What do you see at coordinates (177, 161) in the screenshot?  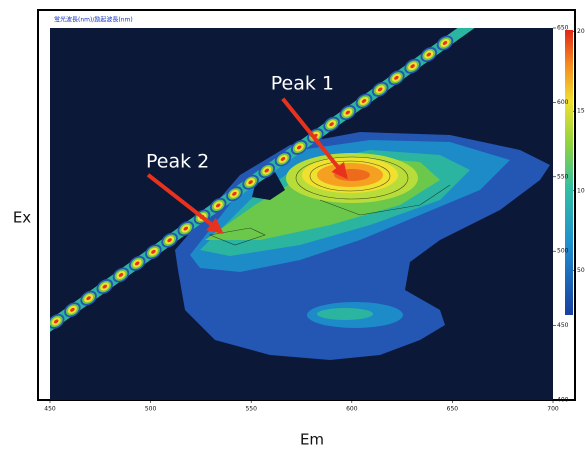 I see `peak-label: Peak 2` at bounding box center [177, 161].